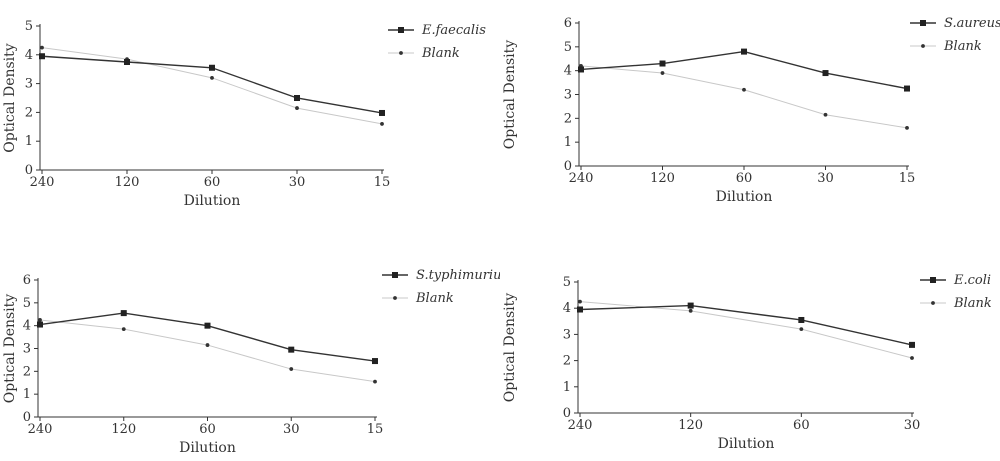 The height and width of the screenshot is (461, 1000). Describe the element at coordinates (972, 23) in the screenshot. I see `legend-label: S.aureus` at that location.